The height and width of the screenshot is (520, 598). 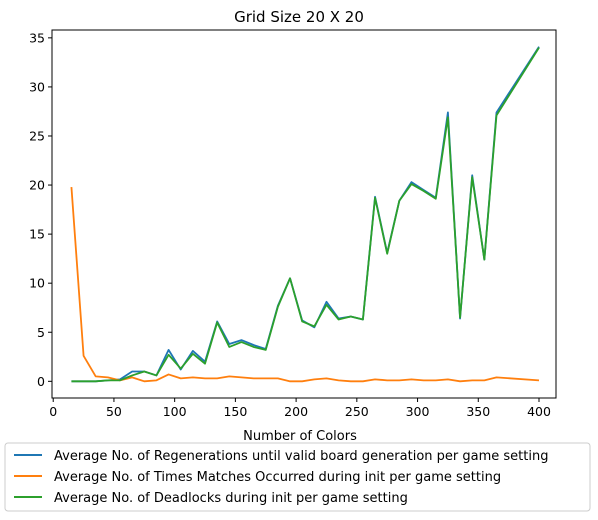 I want to click on x-axis-ticks: 0 50 100 150 200 250 300 350 400, so click(x=300, y=408).